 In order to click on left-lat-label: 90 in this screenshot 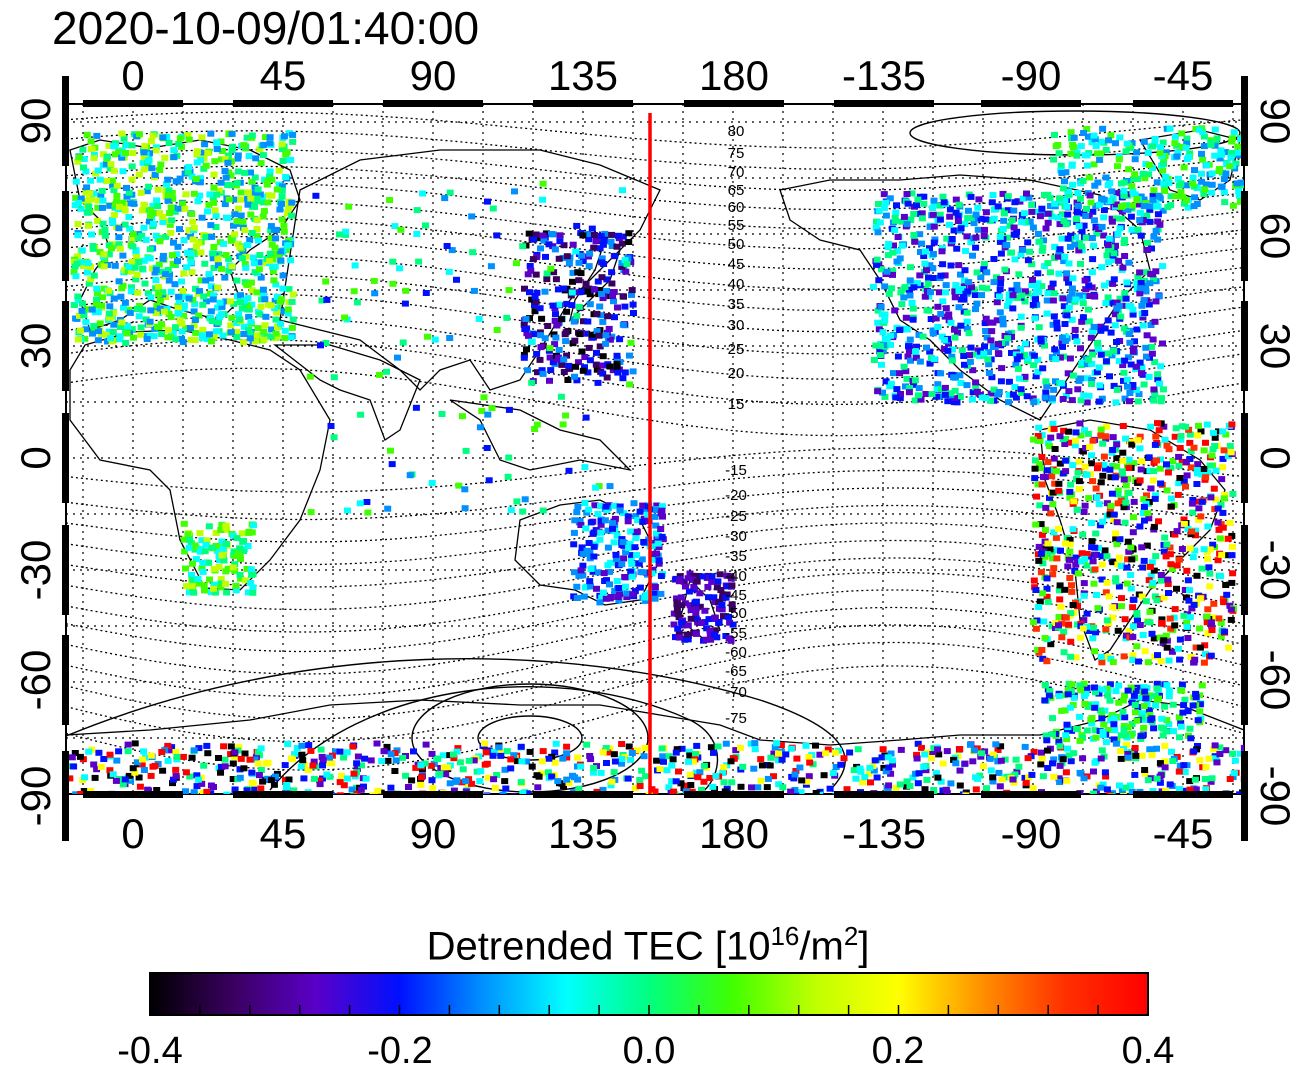, I will do `click(35, 121)`.